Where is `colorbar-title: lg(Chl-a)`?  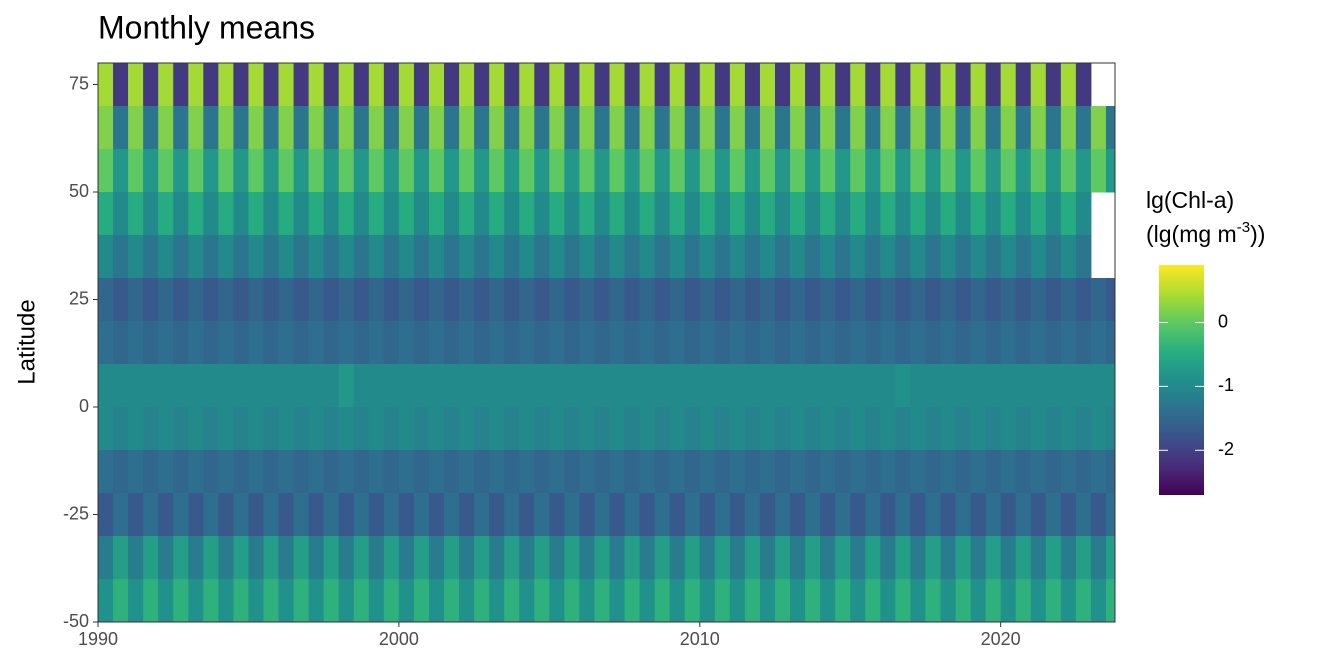 colorbar-title: lg(Chl-a) is located at coordinates (1190, 200).